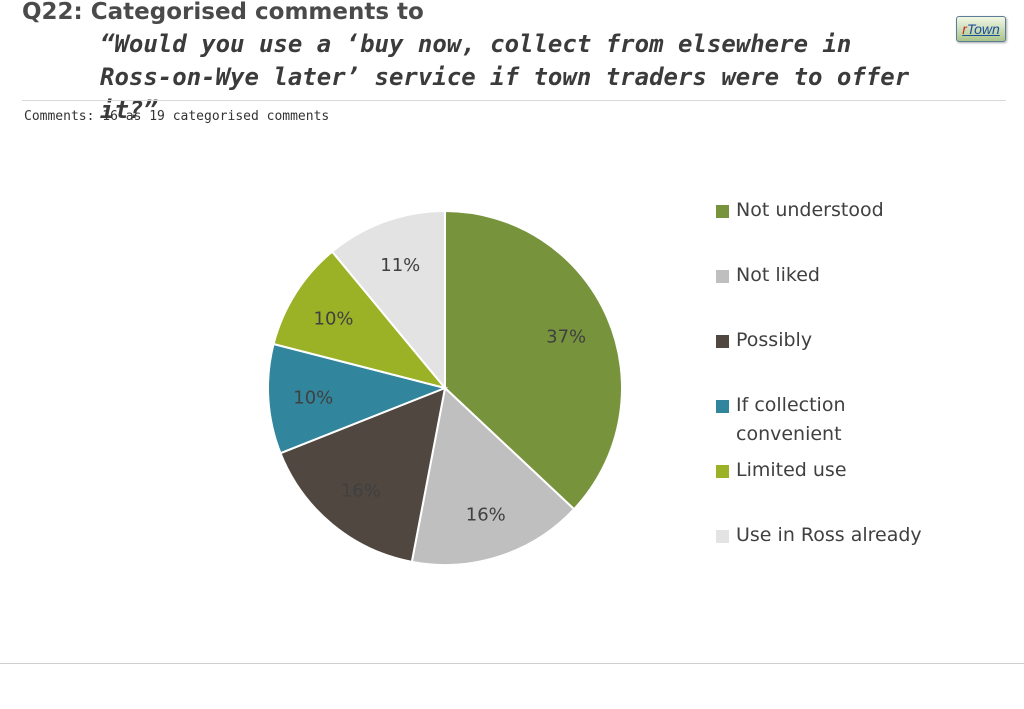  What do you see at coordinates (846, 275) in the screenshot?
I see `legend-item-not-liked: Not liked` at bounding box center [846, 275].